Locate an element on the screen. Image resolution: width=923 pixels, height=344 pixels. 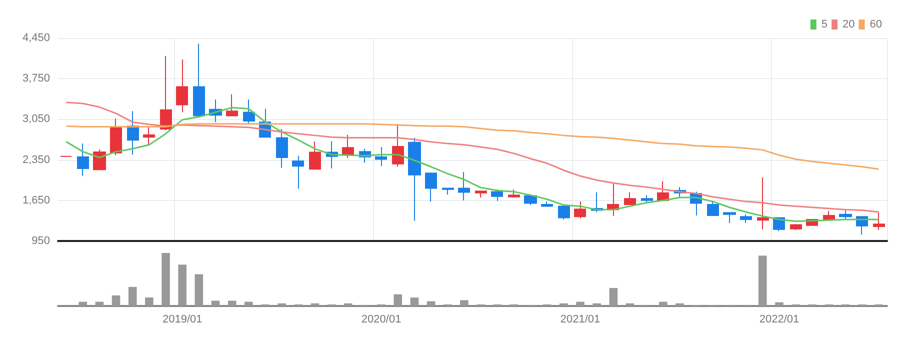
y-tick-label: 4,450 is located at coordinates (36, 38).